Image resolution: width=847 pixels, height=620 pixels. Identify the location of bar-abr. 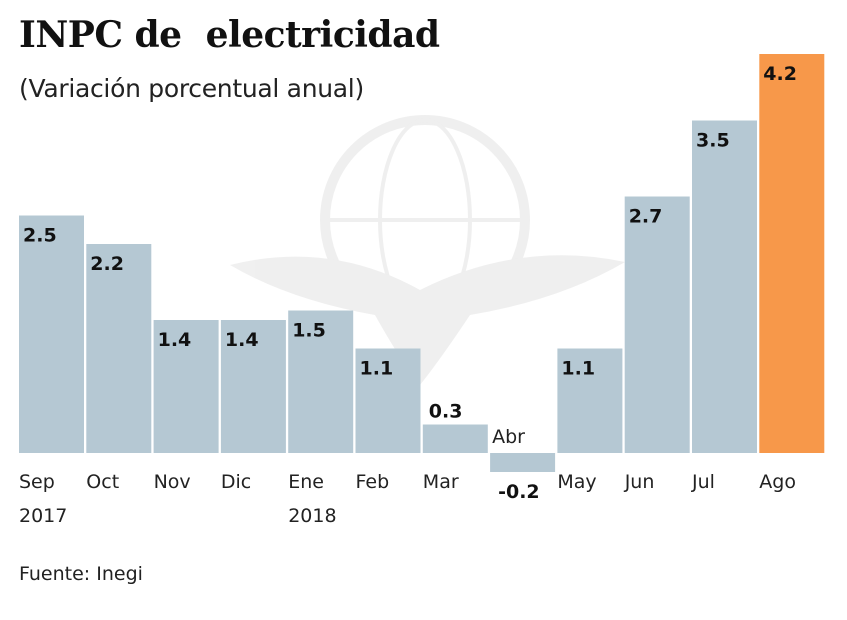
(523, 462).